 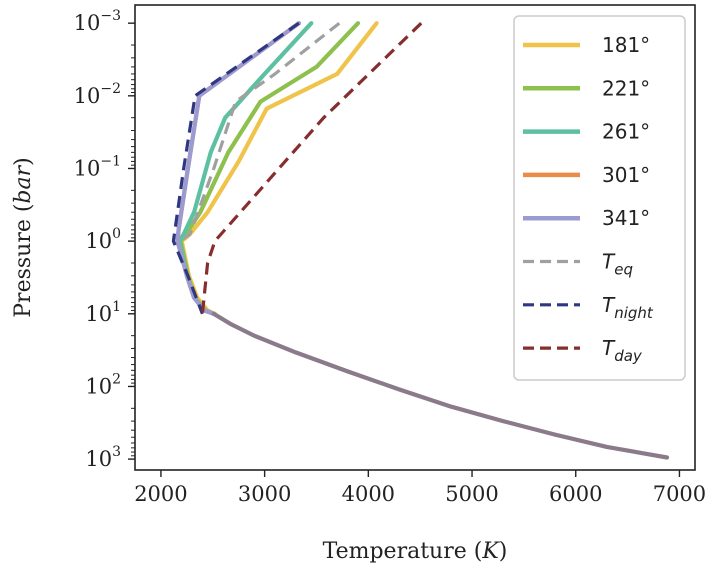 What do you see at coordinates (617, 264) in the screenshot?
I see `legend-item-label: Teq` at bounding box center [617, 264].